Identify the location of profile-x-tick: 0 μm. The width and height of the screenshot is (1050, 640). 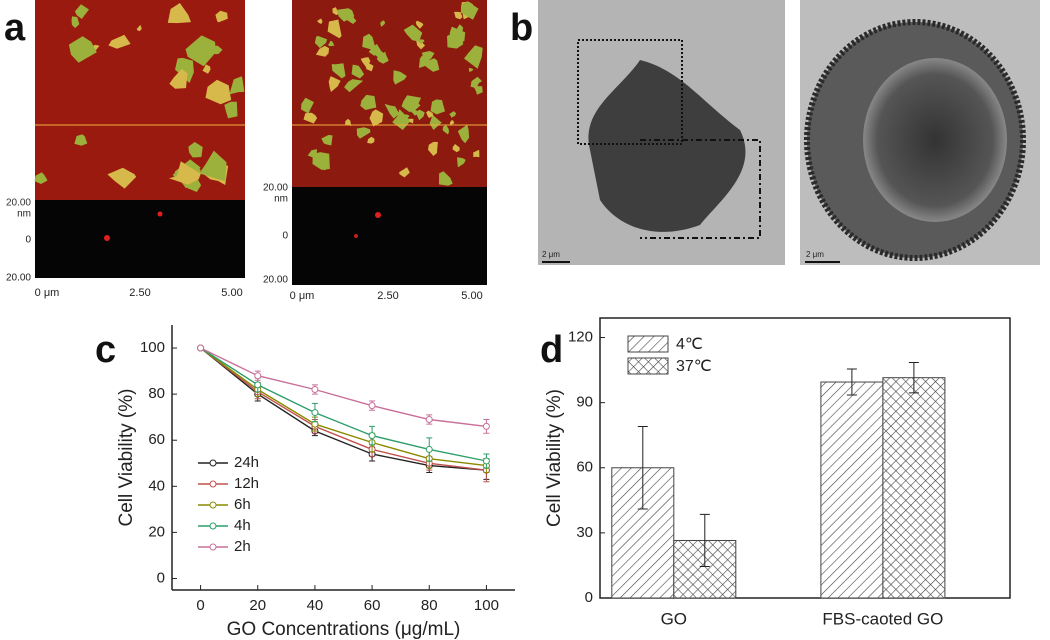
(47, 293).